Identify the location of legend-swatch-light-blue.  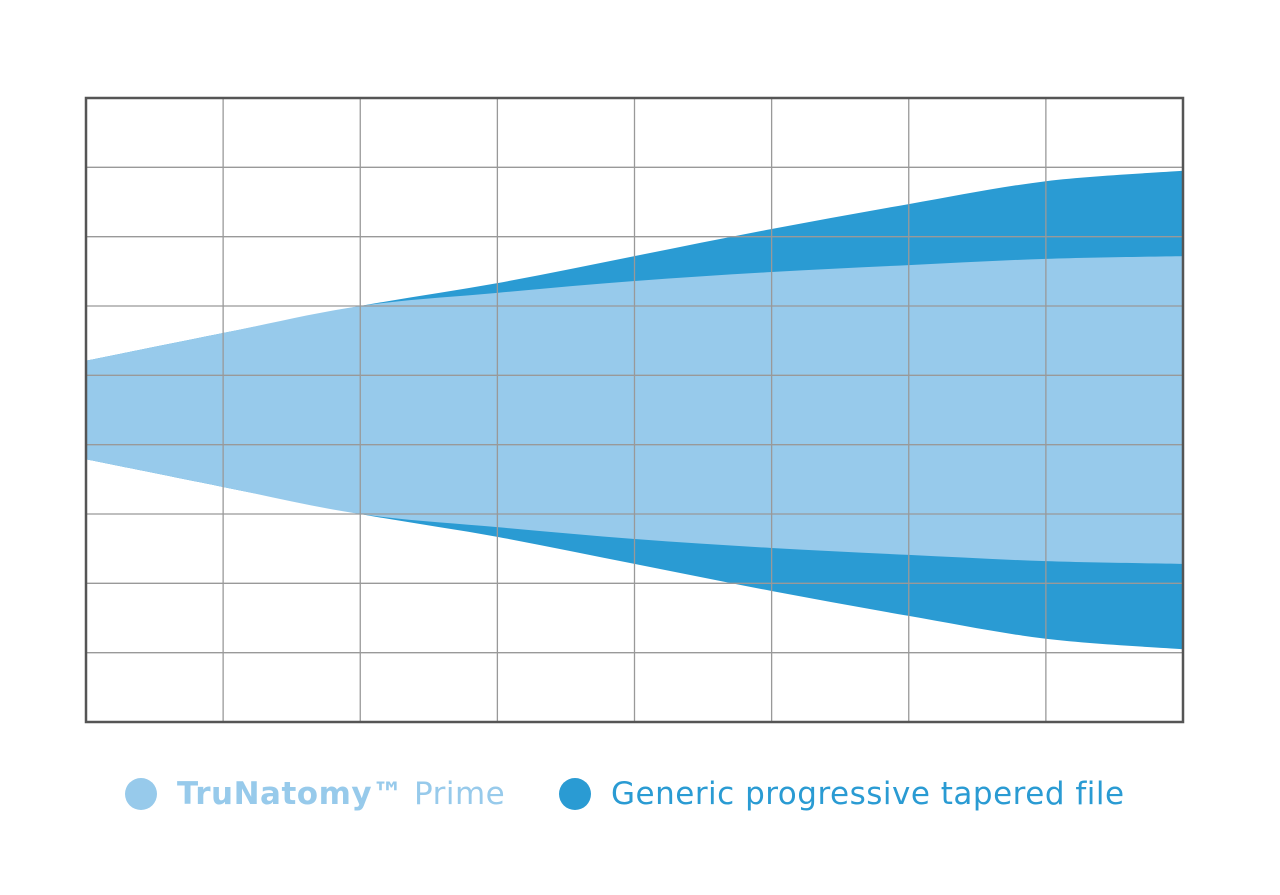
(141, 794).